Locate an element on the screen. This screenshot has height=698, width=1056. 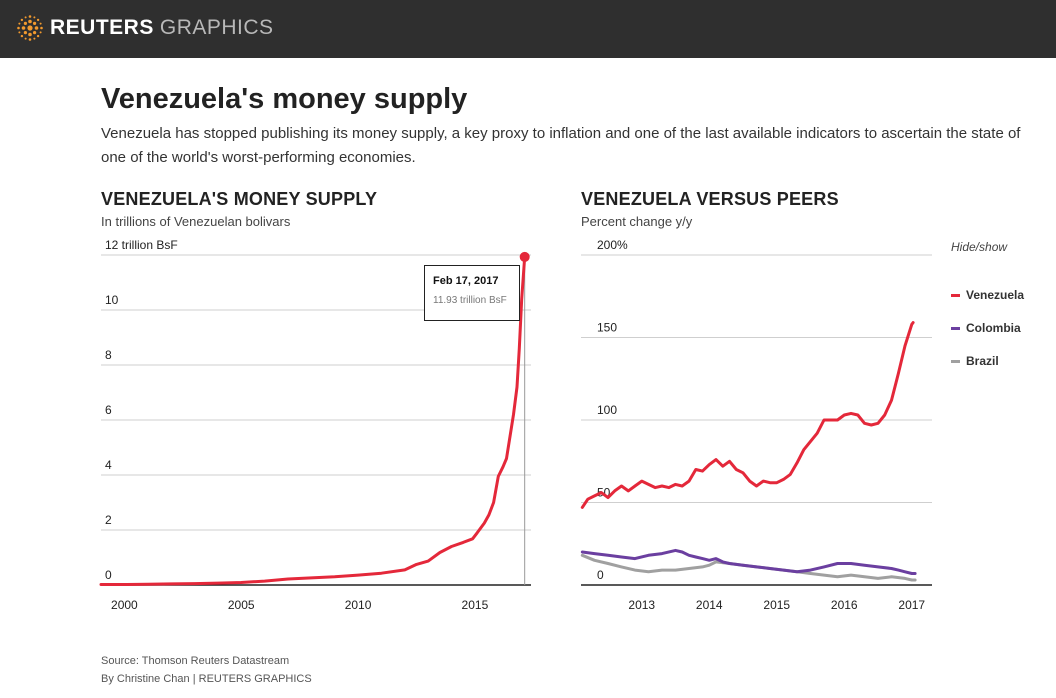
legend-swatch-venezuela is located at coordinates (955, 295).